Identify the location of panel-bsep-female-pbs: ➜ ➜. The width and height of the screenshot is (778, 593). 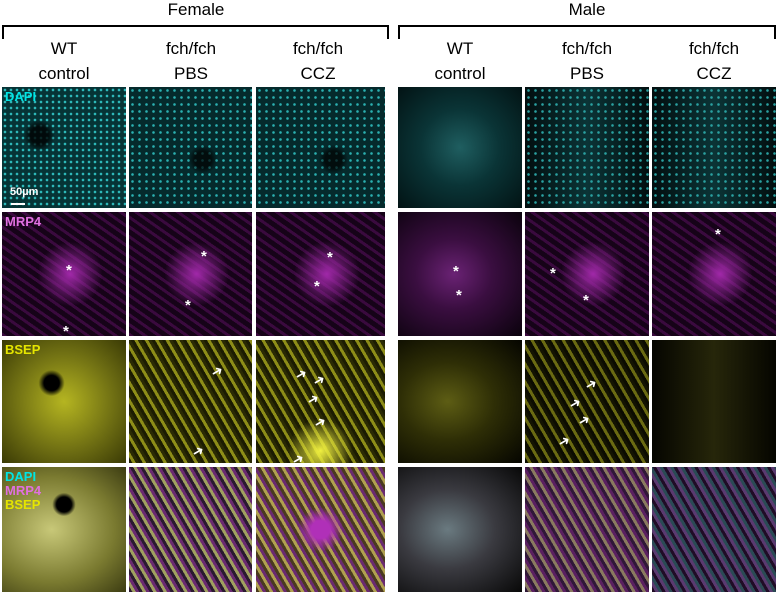
(190, 401).